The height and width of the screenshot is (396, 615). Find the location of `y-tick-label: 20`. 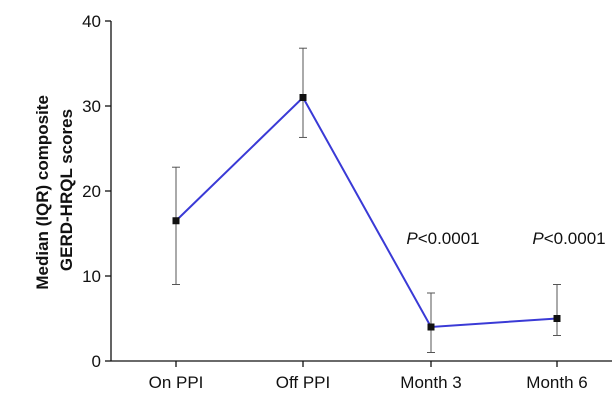

y-tick-label: 20 is located at coordinates (91, 191).